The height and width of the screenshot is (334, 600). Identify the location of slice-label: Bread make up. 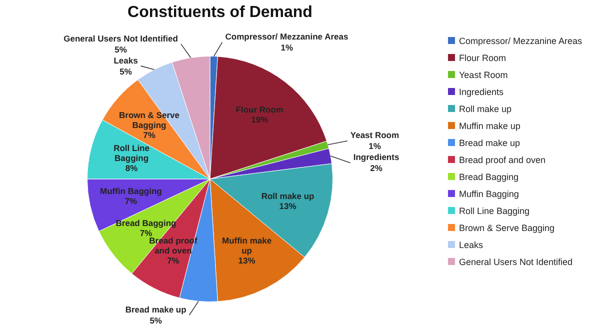
(155, 309).